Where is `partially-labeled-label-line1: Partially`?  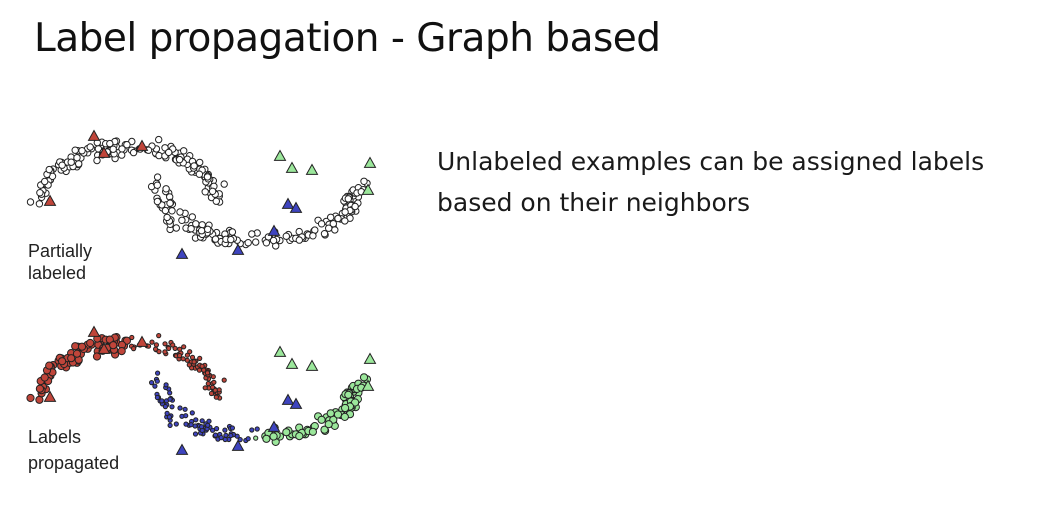
partially-labeled-label-line1: Partially is located at coordinates (60, 251).